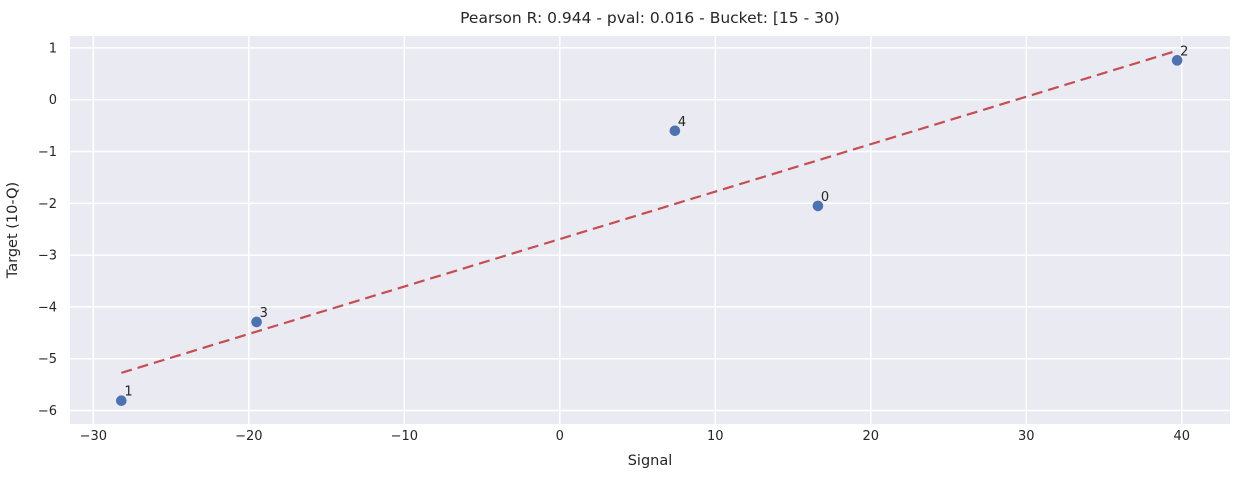 The image size is (1241, 479). Describe the element at coordinates (1184, 51) in the screenshot. I see `point-annotation-2: 2` at that location.